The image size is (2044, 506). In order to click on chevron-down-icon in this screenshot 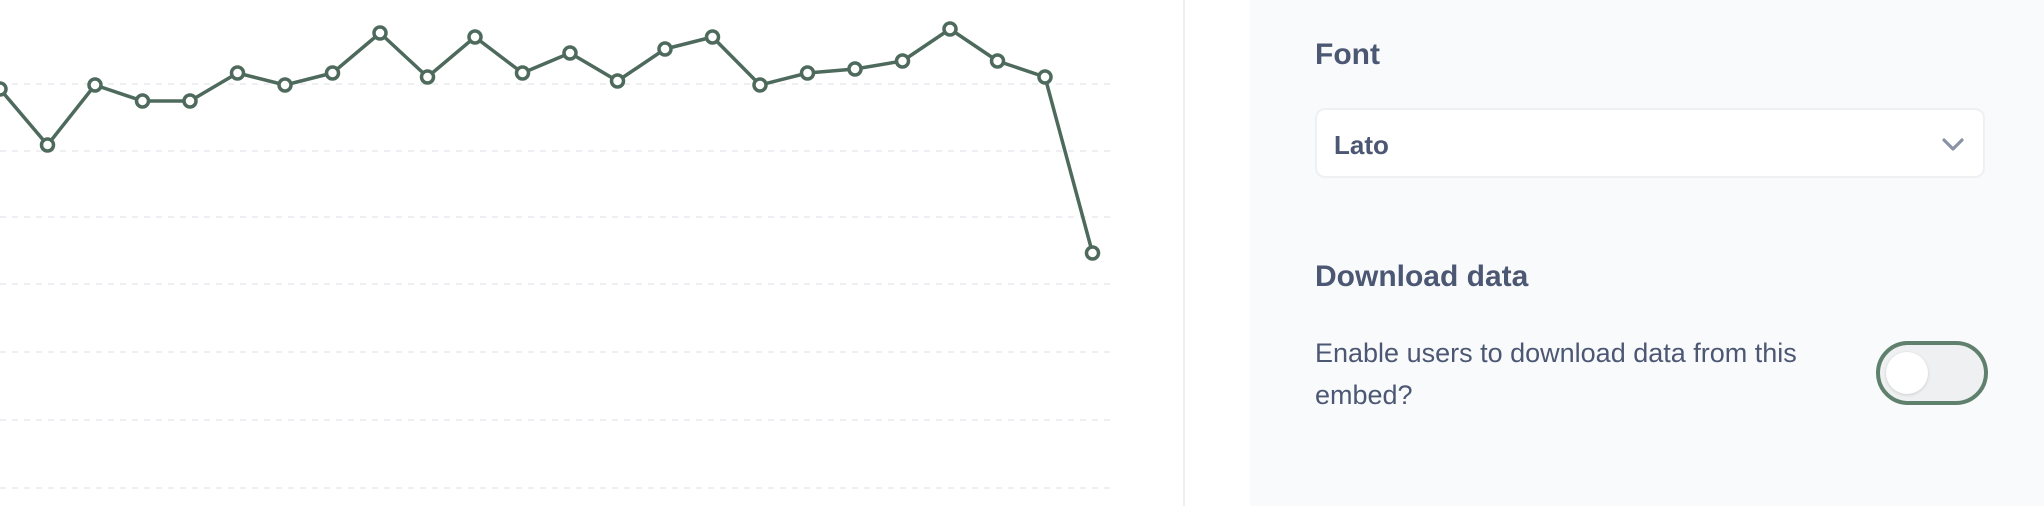, I will do `click(1953, 144)`.